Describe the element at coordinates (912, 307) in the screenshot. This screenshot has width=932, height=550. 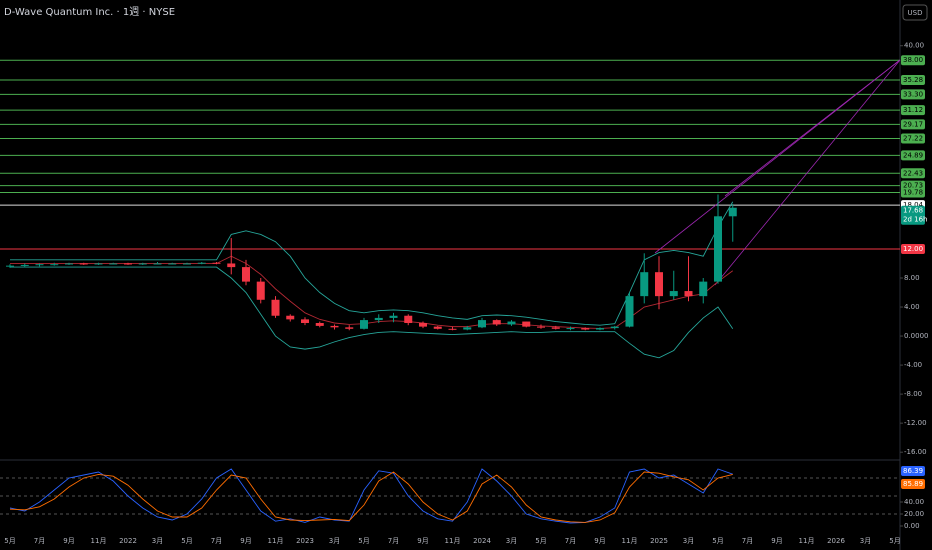
I see `y-tick-label: 4.00` at that location.